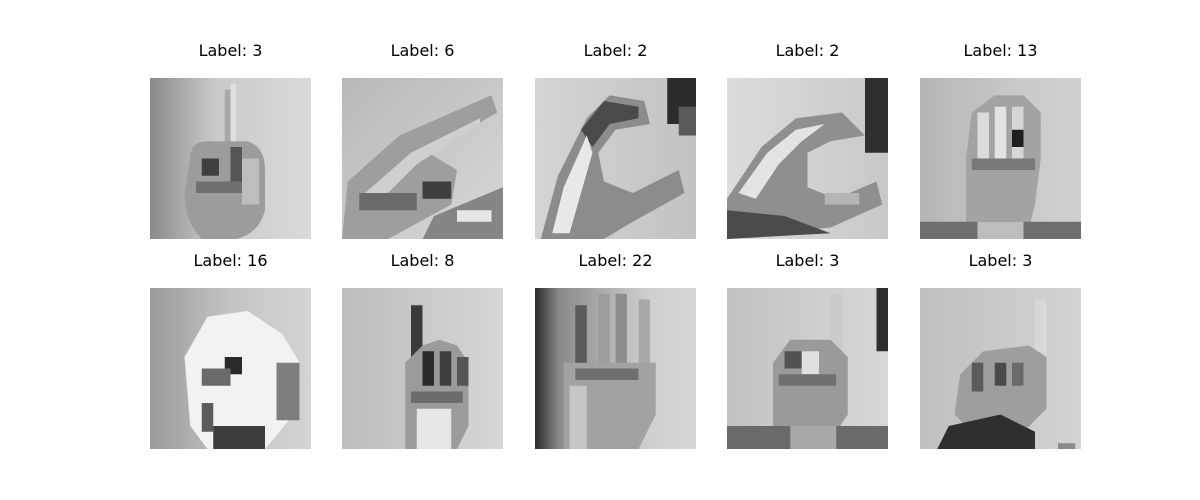 The height and width of the screenshot is (500, 1200). Describe the element at coordinates (422, 50) in the screenshot. I see `panel-label: Label: 6` at that location.